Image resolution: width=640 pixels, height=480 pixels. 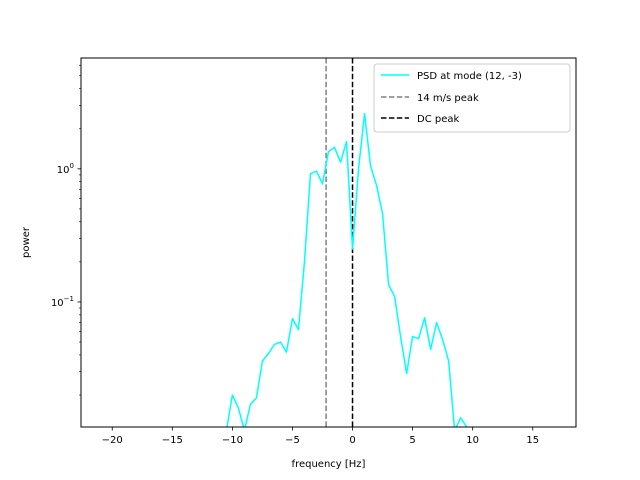 What do you see at coordinates (438, 119) in the screenshot?
I see `legend-label-dc-peak: DC peak` at bounding box center [438, 119].